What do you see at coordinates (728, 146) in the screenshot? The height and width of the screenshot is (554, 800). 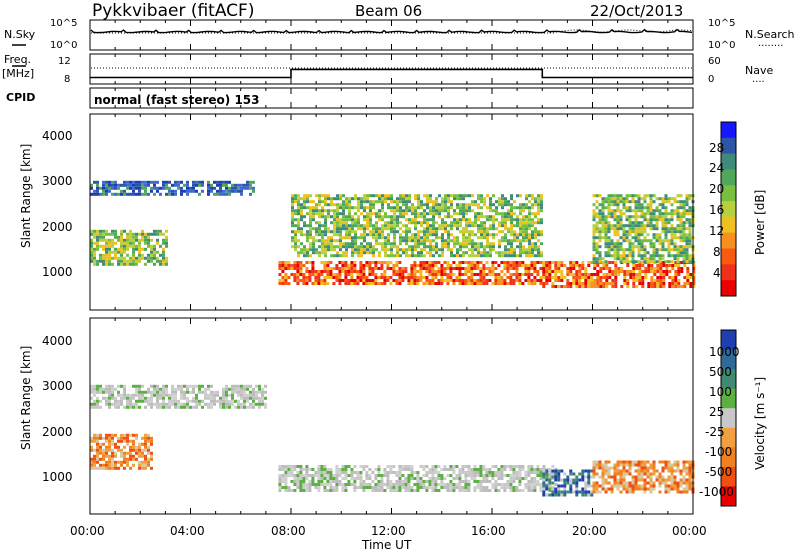 I see `colorbar-swatch` at bounding box center [728, 146].